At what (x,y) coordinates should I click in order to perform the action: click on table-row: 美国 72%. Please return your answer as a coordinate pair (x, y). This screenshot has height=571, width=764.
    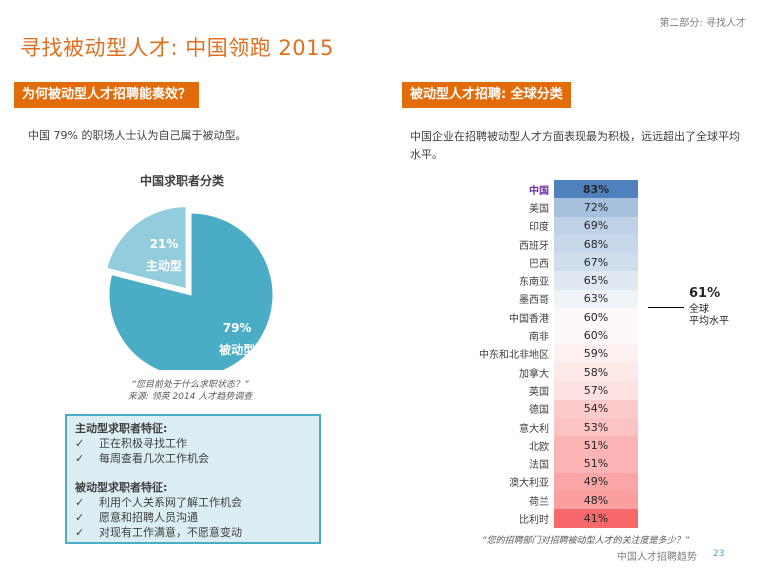
    Looking at the image, I should click on (554, 207).